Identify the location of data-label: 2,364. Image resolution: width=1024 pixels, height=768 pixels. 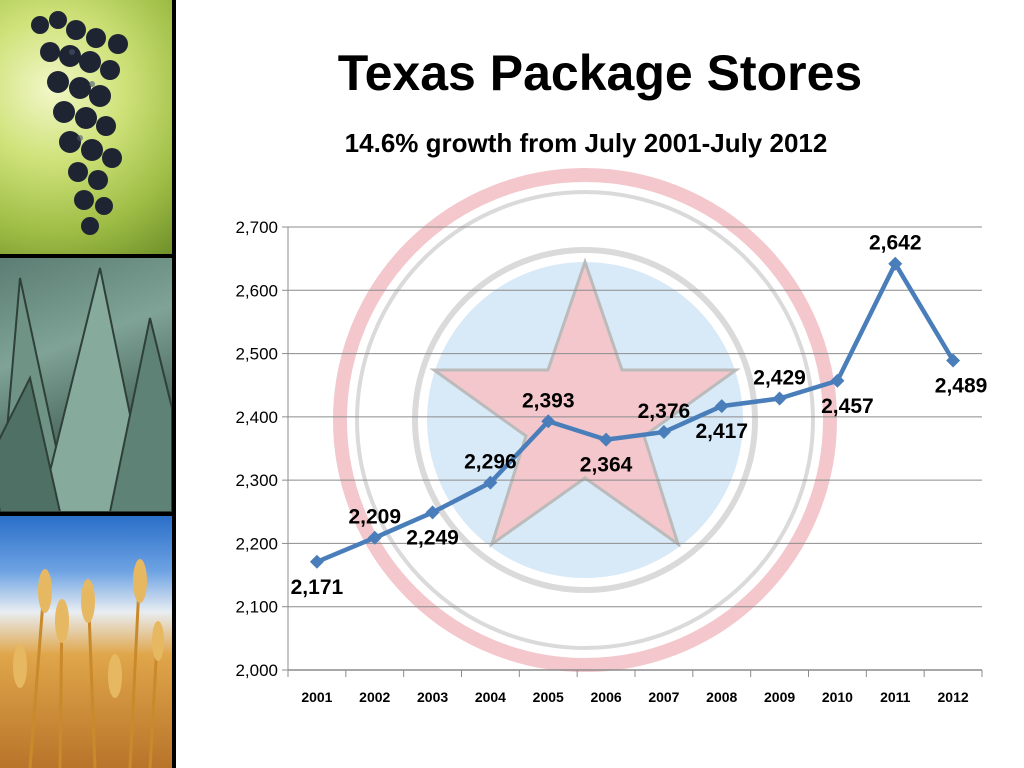
(606, 465).